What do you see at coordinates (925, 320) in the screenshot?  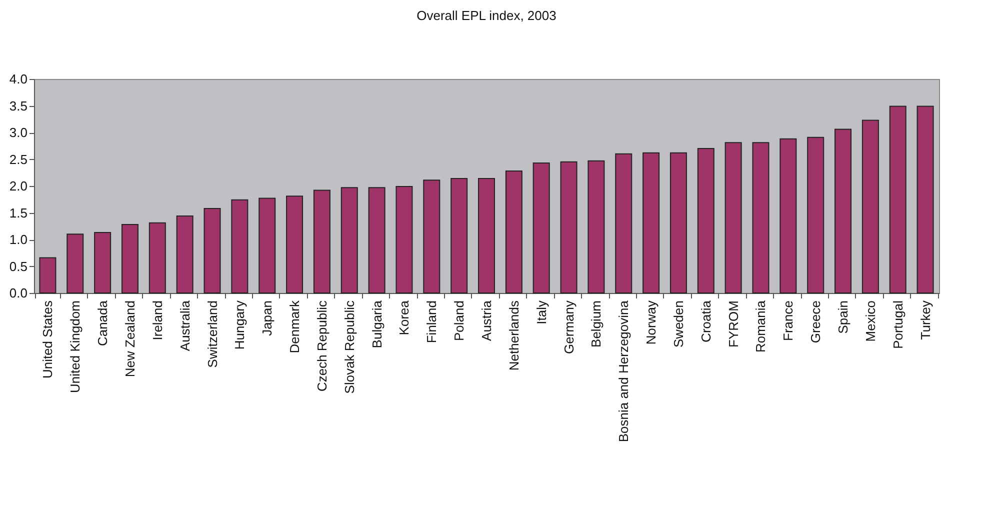 I see `x-tick-label: Turkey` at bounding box center [925, 320].